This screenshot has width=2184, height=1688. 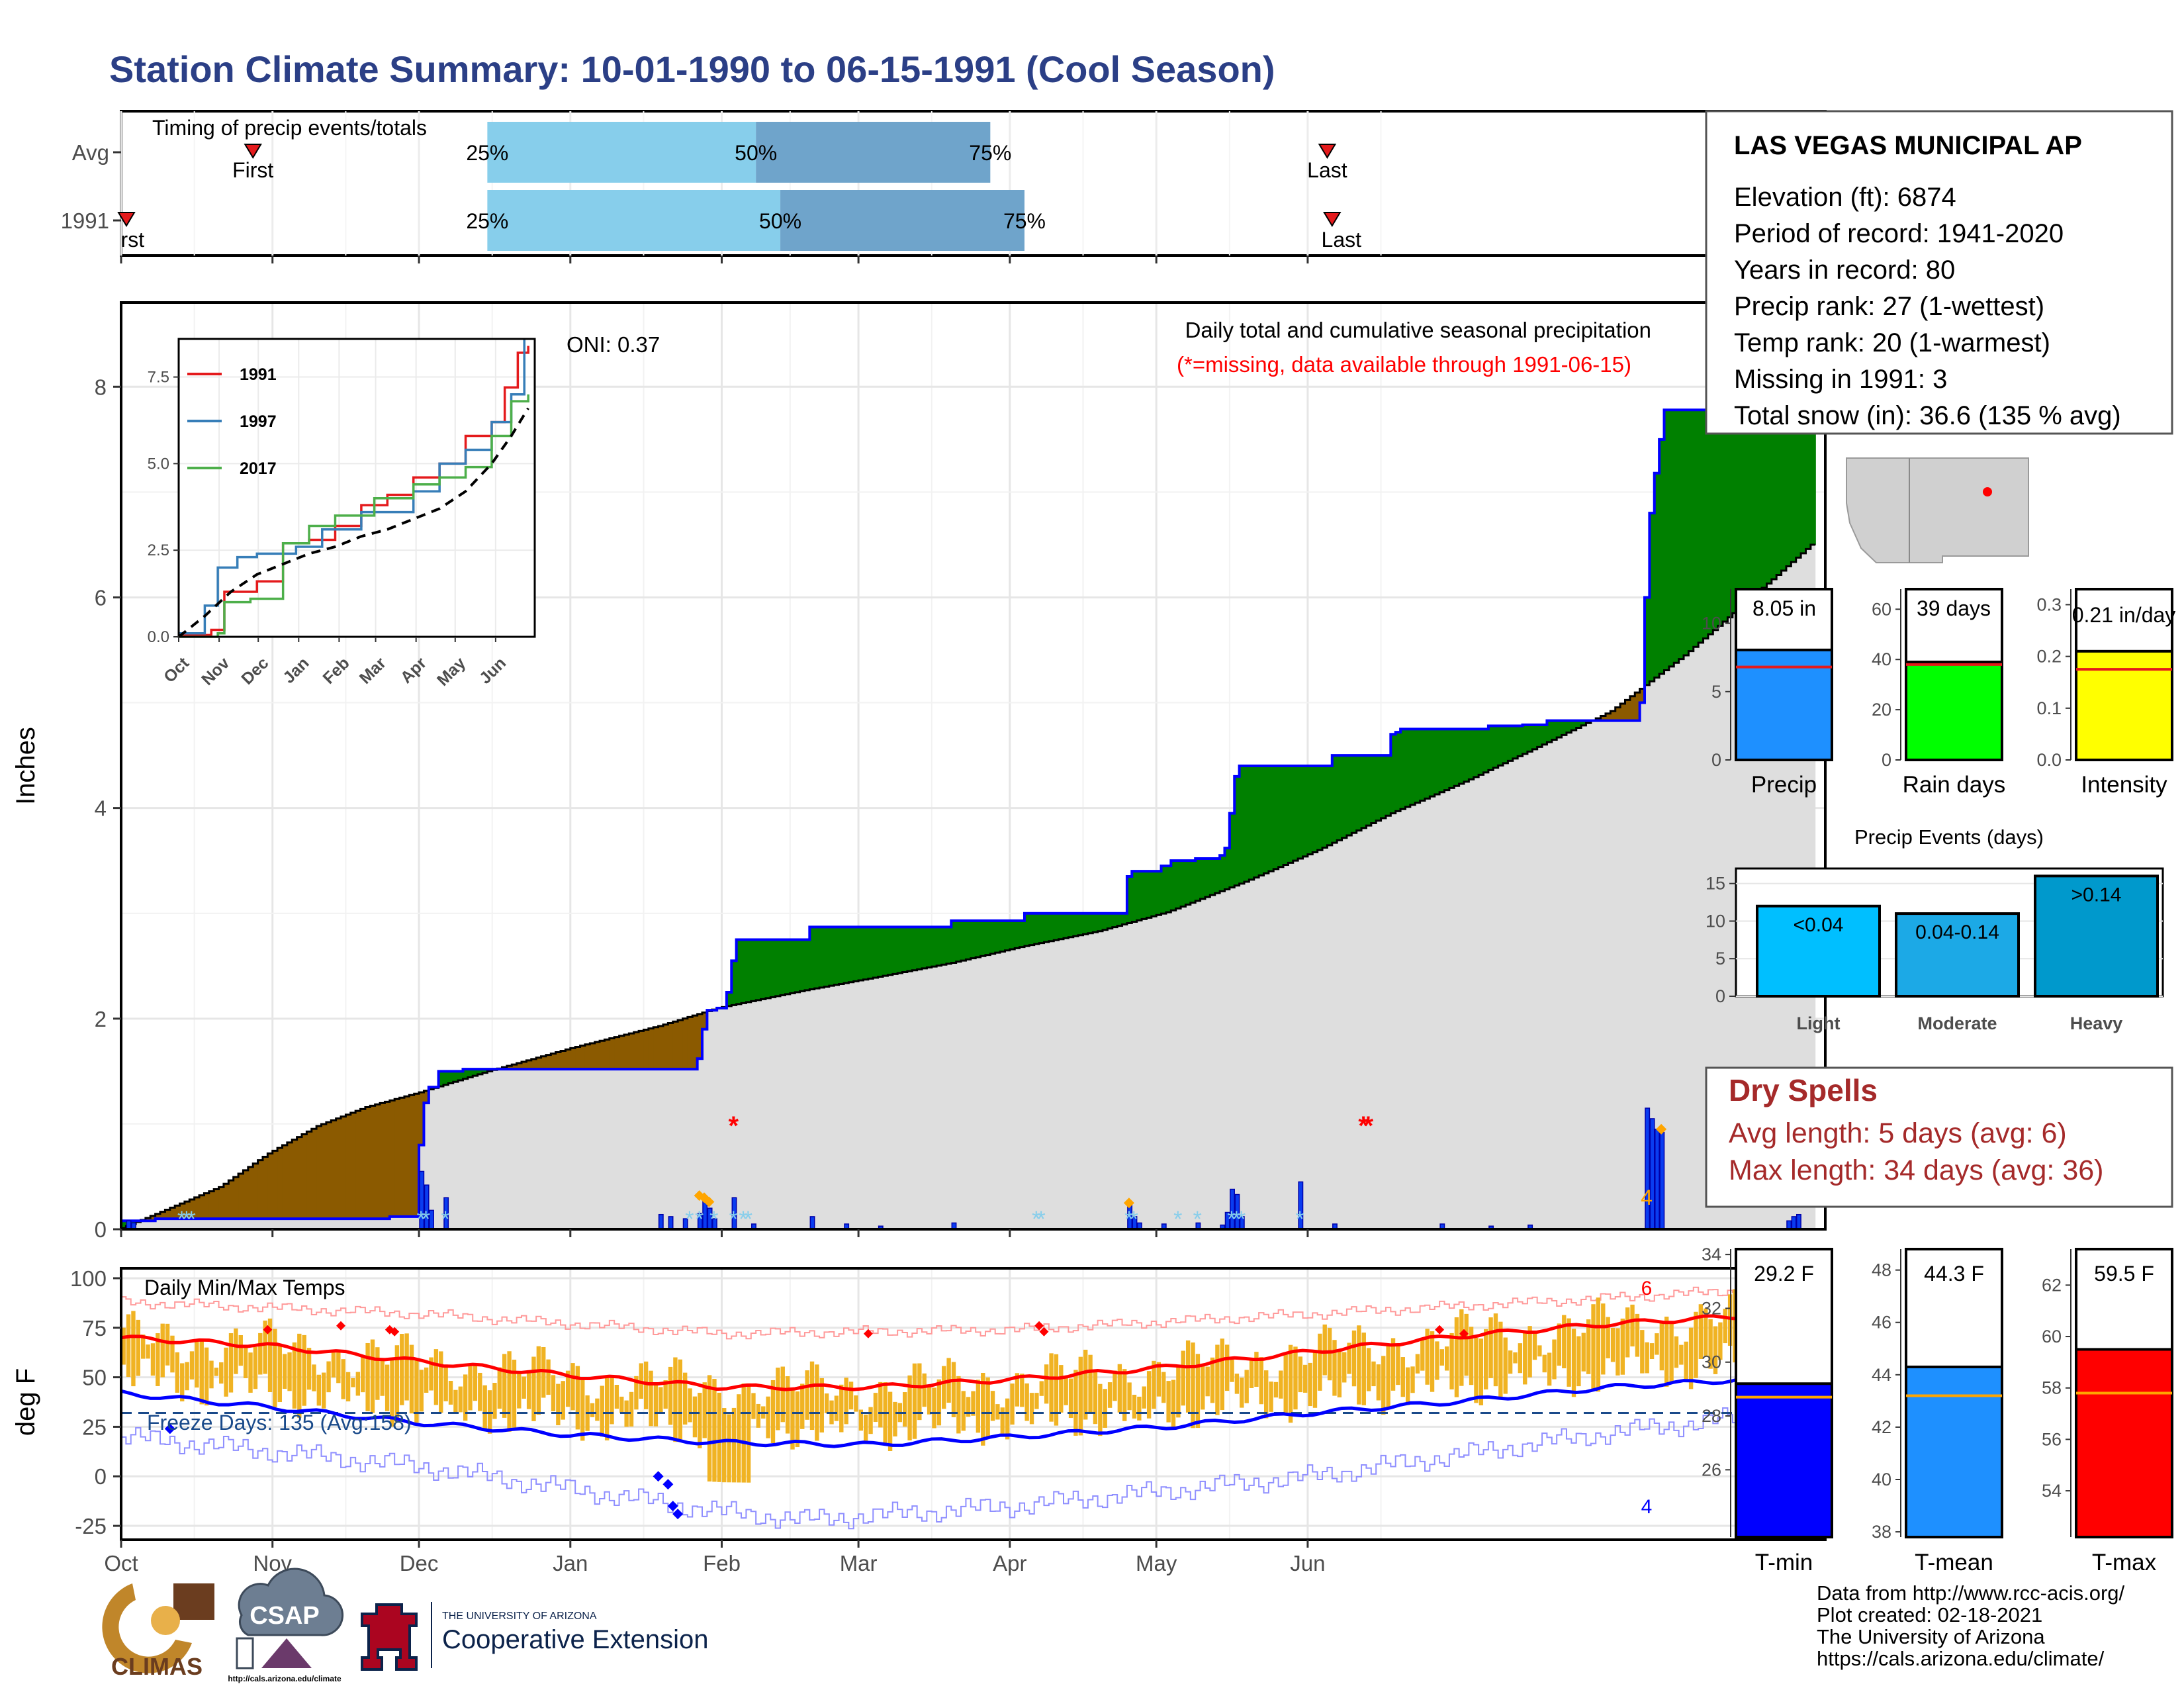 I want to click on csap-logo: CSAP http://cals.arizona.edu/climate, so click(x=286, y=1625).